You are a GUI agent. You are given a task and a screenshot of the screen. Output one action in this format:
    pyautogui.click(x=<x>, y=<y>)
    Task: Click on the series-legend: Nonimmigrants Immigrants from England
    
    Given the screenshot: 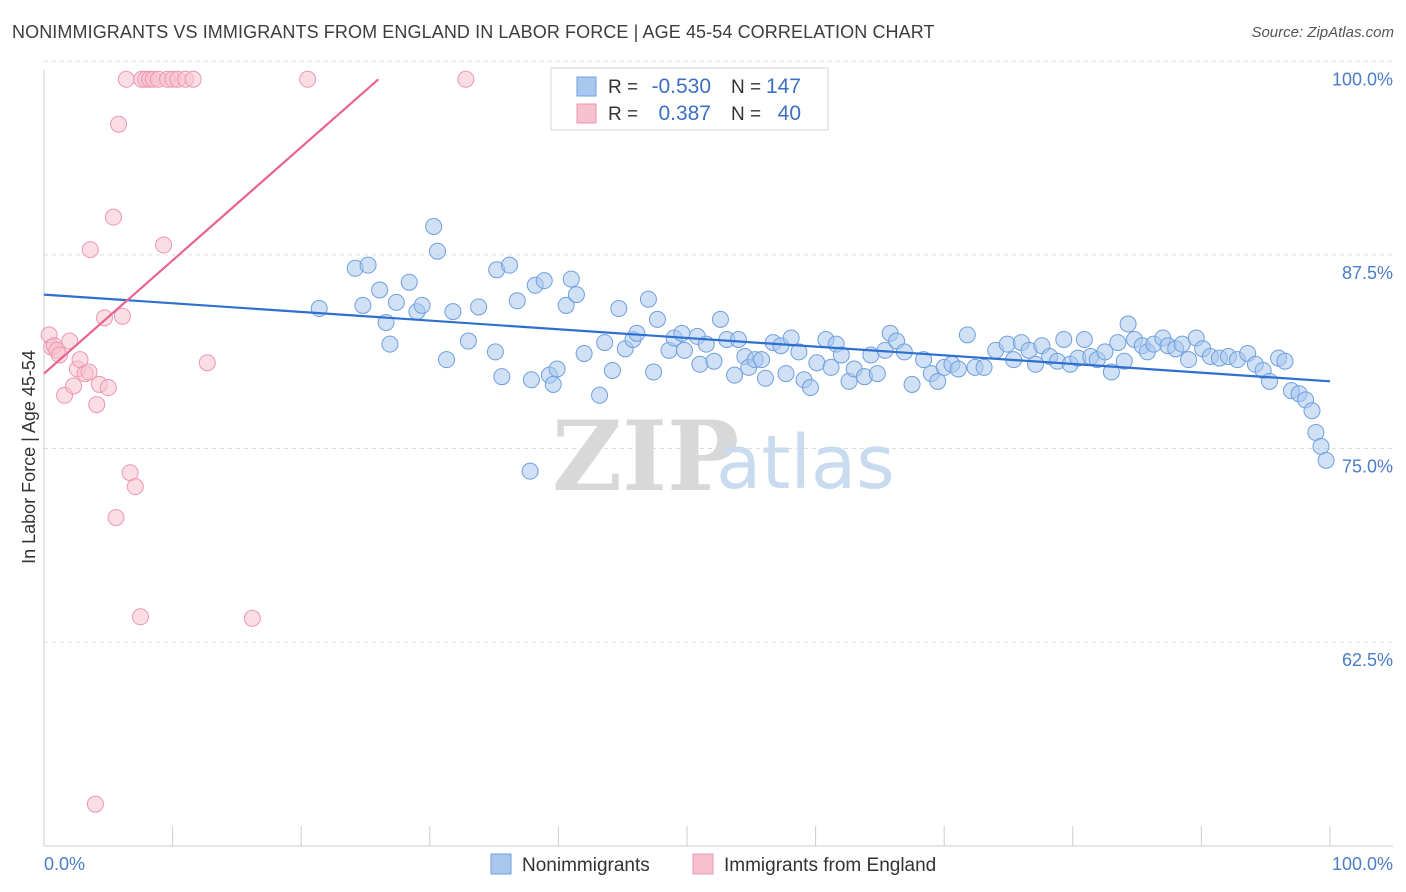 What is the action you would take?
    pyautogui.click(x=713, y=864)
    